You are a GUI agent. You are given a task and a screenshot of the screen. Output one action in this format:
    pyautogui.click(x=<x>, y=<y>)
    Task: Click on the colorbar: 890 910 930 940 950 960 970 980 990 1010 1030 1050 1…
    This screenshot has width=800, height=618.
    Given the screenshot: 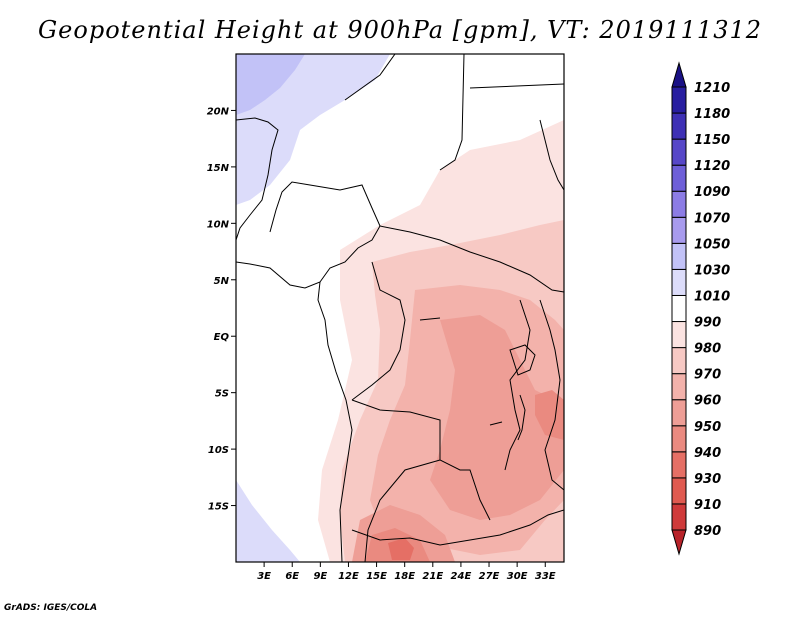 What is the action you would take?
    pyautogui.click(x=700, y=308)
    